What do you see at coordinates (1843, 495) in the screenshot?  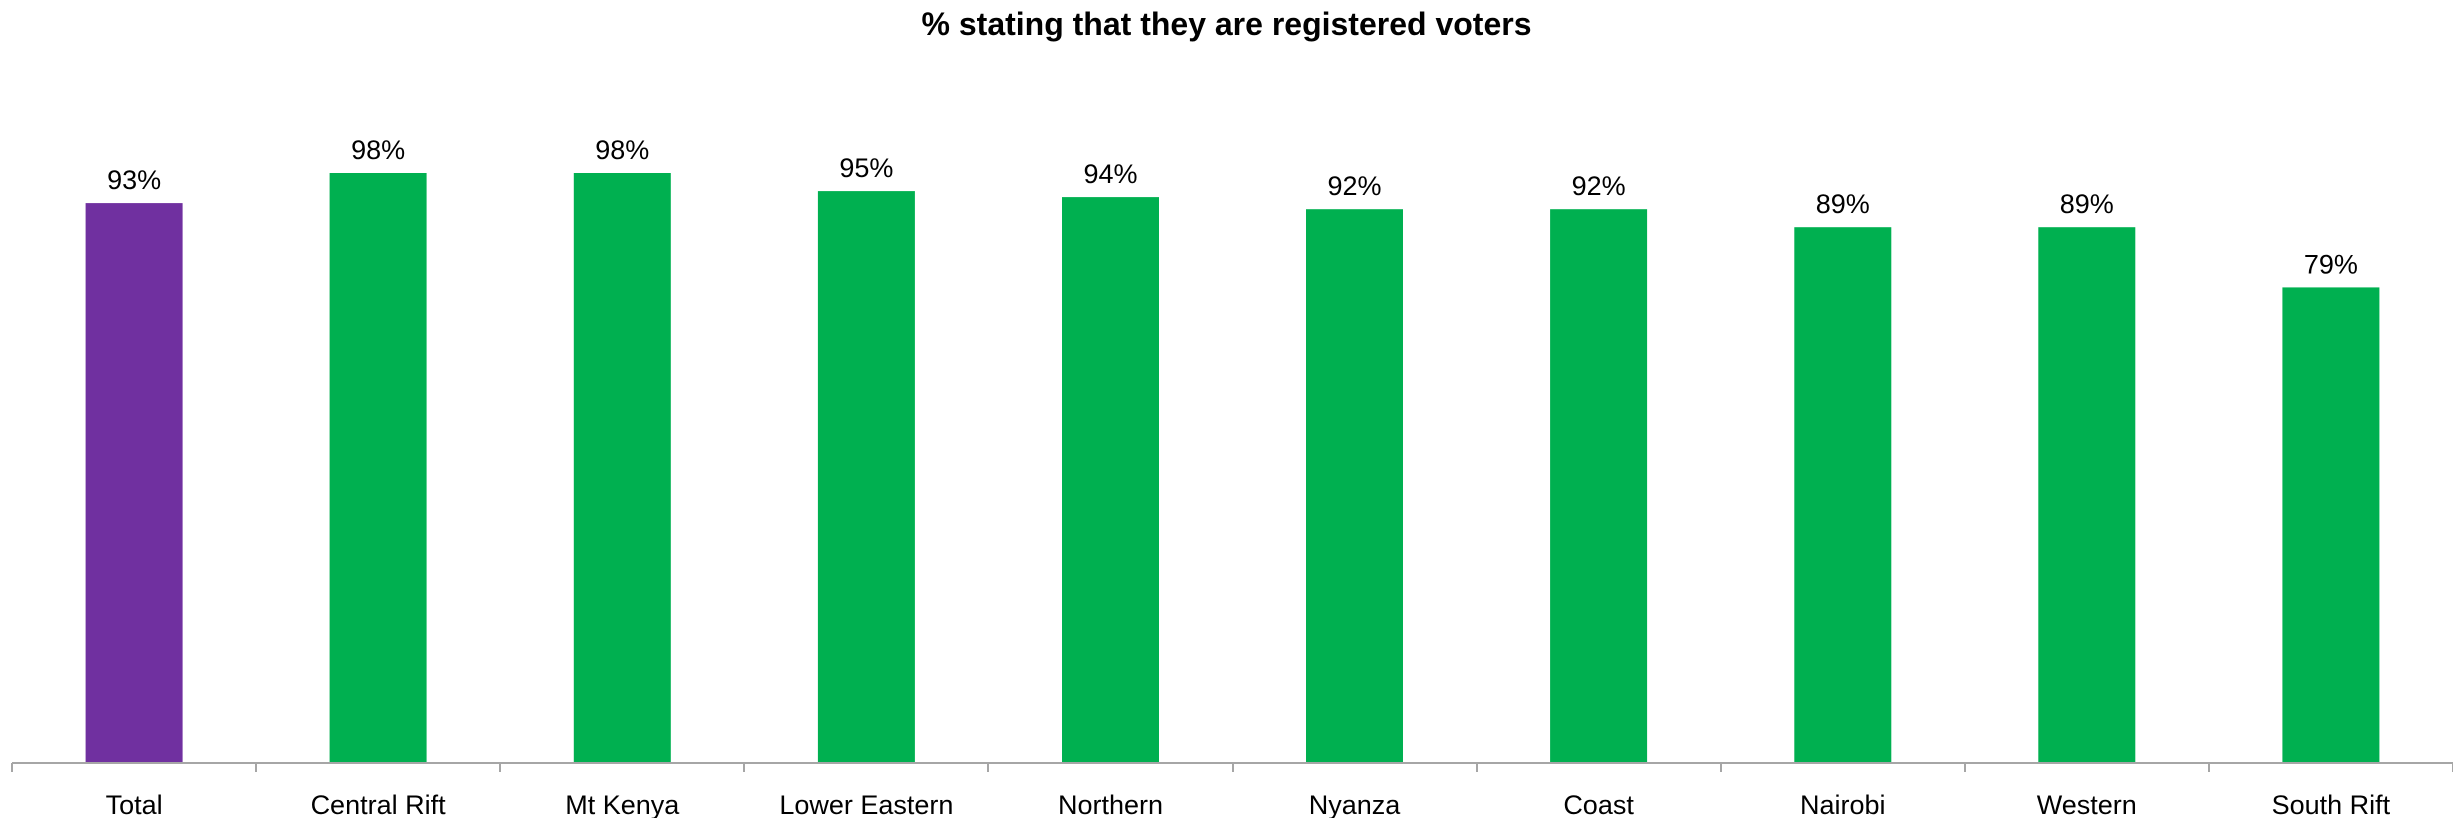 I see `bar-nairobi` at bounding box center [1843, 495].